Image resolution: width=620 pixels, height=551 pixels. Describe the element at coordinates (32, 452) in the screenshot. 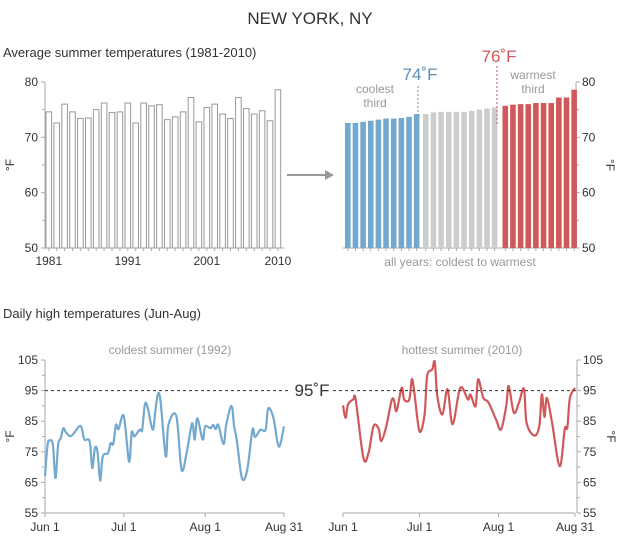

I see `coldest-chart-tick-label: 75` at that location.